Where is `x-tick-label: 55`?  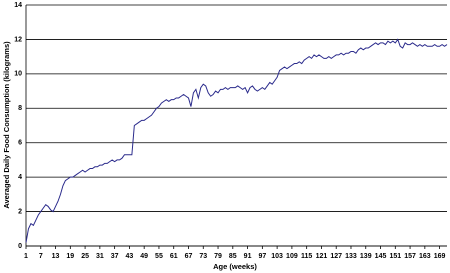
x-tick-label: 55 is located at coordinates (159, 256).